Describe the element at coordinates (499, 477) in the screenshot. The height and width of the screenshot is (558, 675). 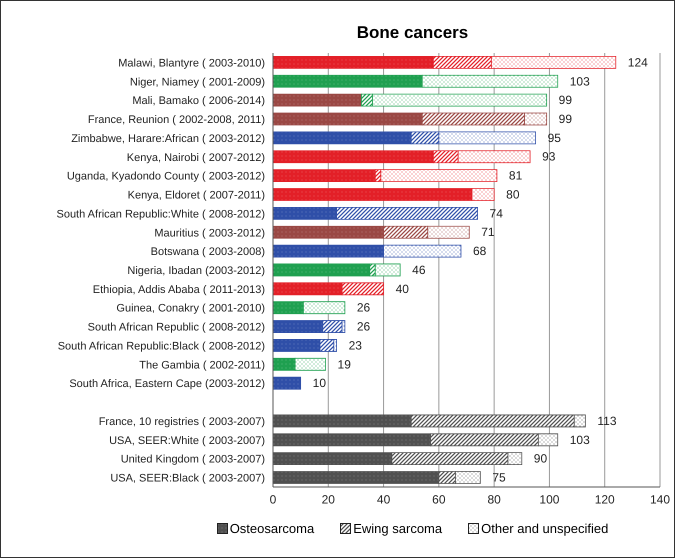
I see `total-label: 75` at that location.